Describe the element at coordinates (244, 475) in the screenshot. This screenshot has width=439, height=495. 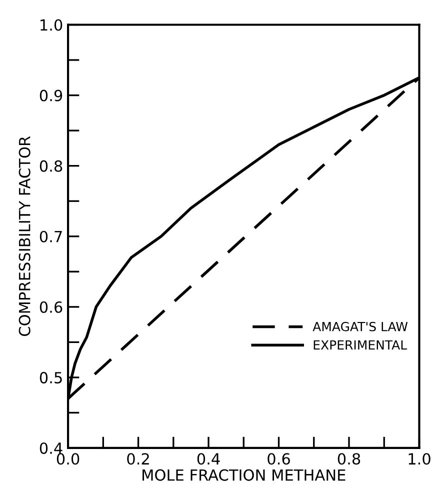
I see `x-axis-title: MOLE FRACTION METHANE` at that location.